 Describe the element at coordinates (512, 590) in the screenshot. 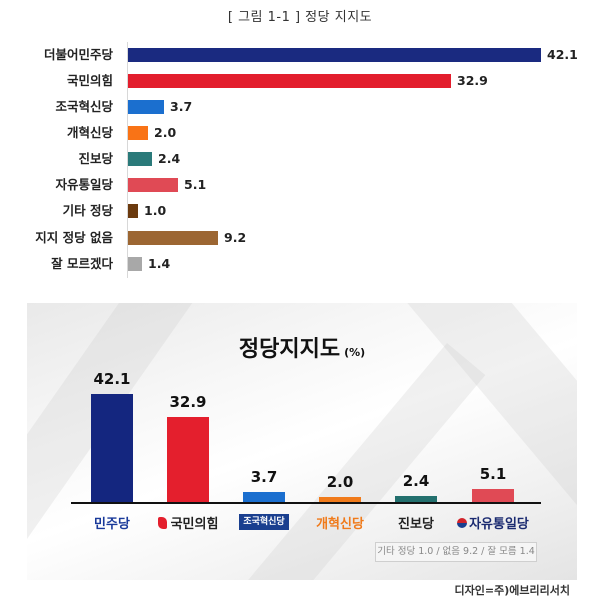

I see `design-credit: 디자인=주)에브리리서치` at that location.